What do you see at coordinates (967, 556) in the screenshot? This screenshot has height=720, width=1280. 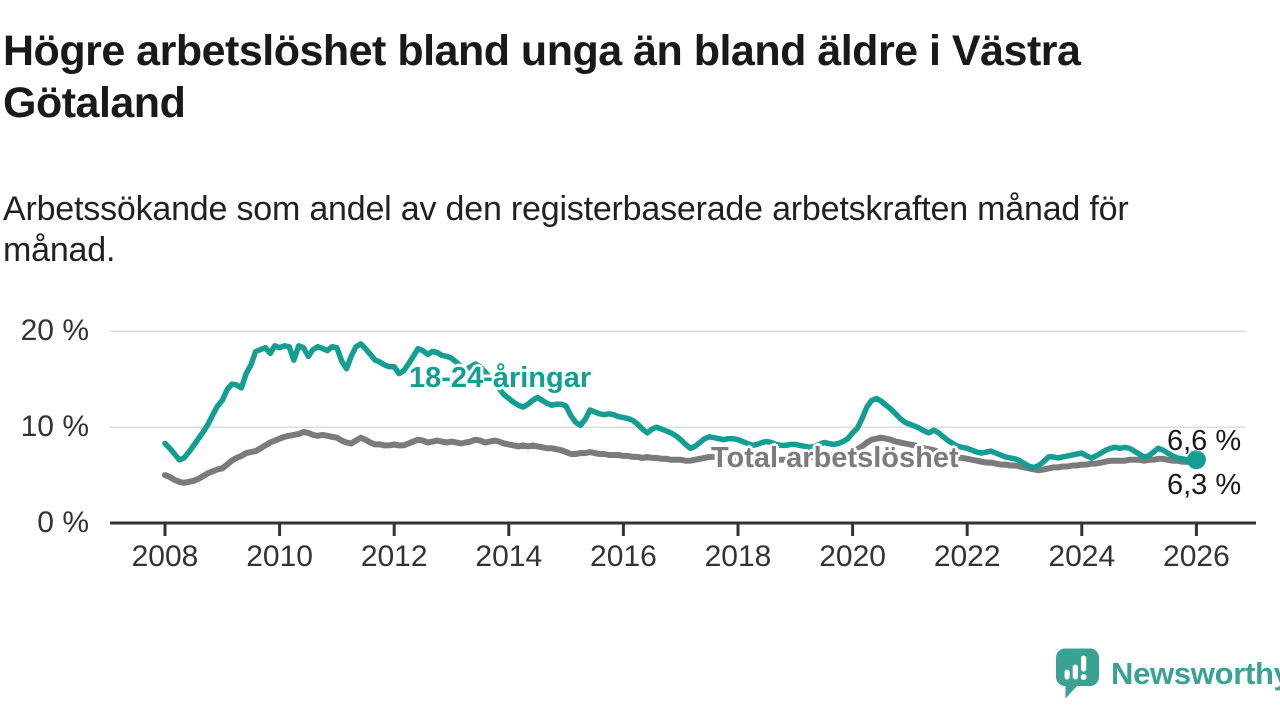 I see `x-axis-tick-label: 2022` at bounding box center [967, 556].